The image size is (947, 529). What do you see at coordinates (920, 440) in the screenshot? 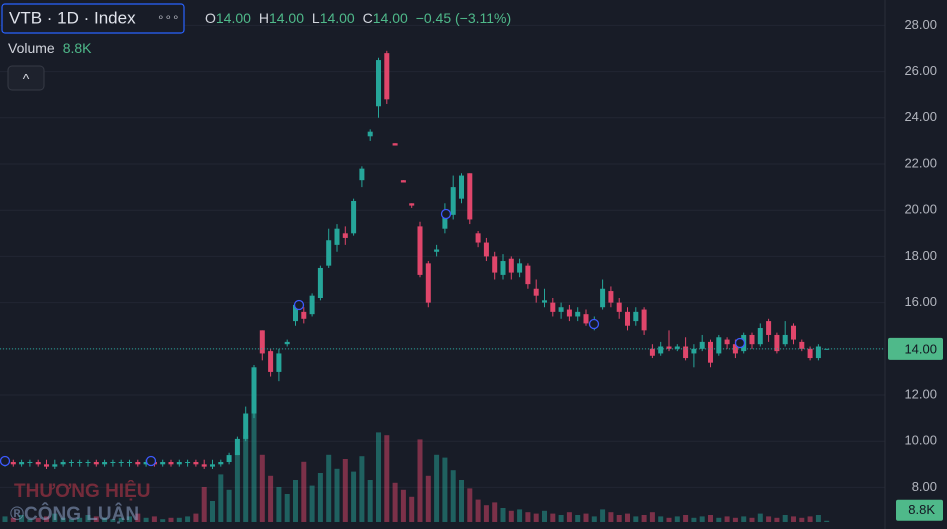
I see `y-tick-label: 10.00` at bounding box center [920, 440].